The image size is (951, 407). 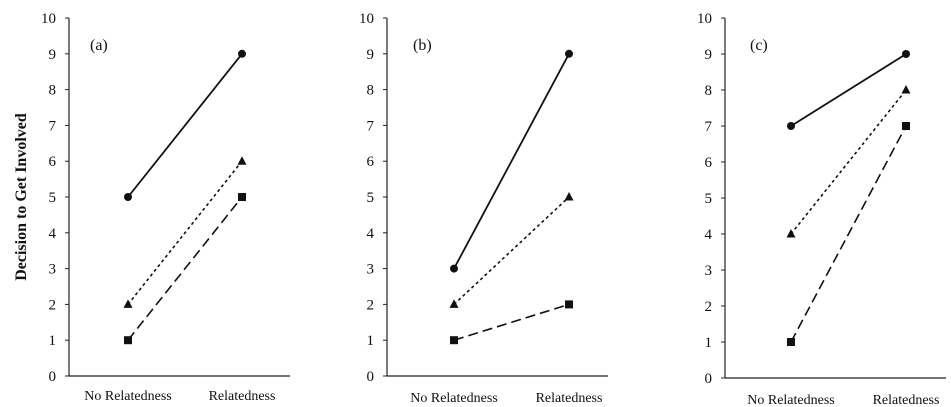 What do you see at coordinates (759, 45) in the screenshot?
I see `panel-label: (c)` at bounding box center [759, 45].